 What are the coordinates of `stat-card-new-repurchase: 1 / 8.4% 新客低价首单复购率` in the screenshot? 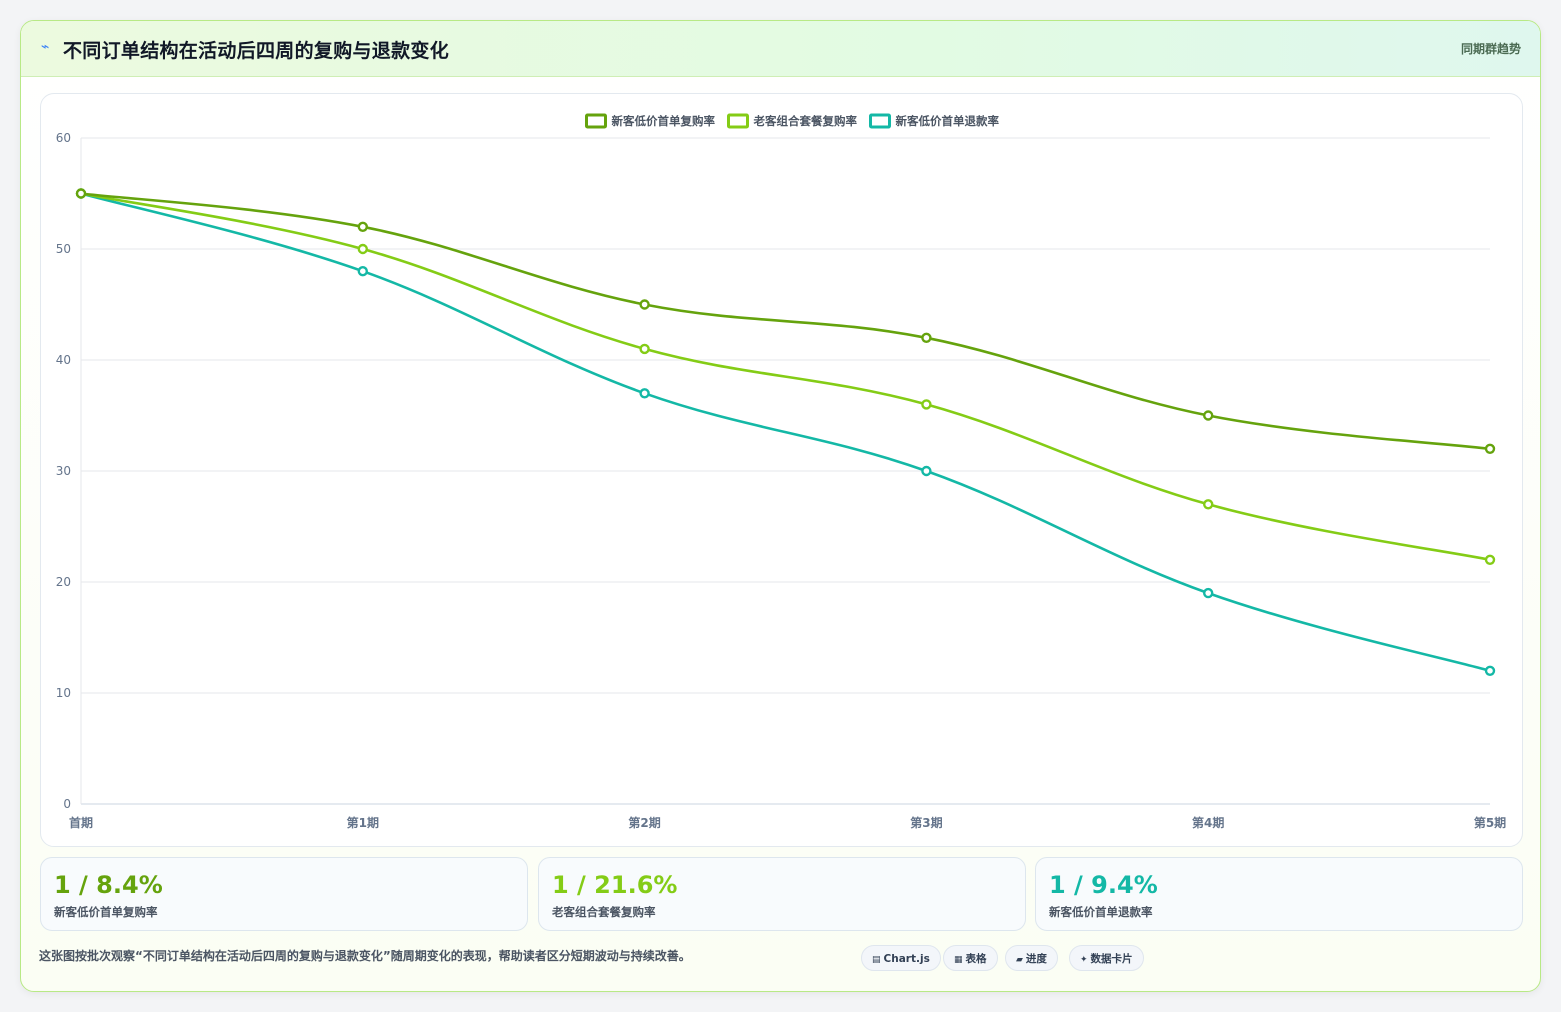 It's located at (284, 894).